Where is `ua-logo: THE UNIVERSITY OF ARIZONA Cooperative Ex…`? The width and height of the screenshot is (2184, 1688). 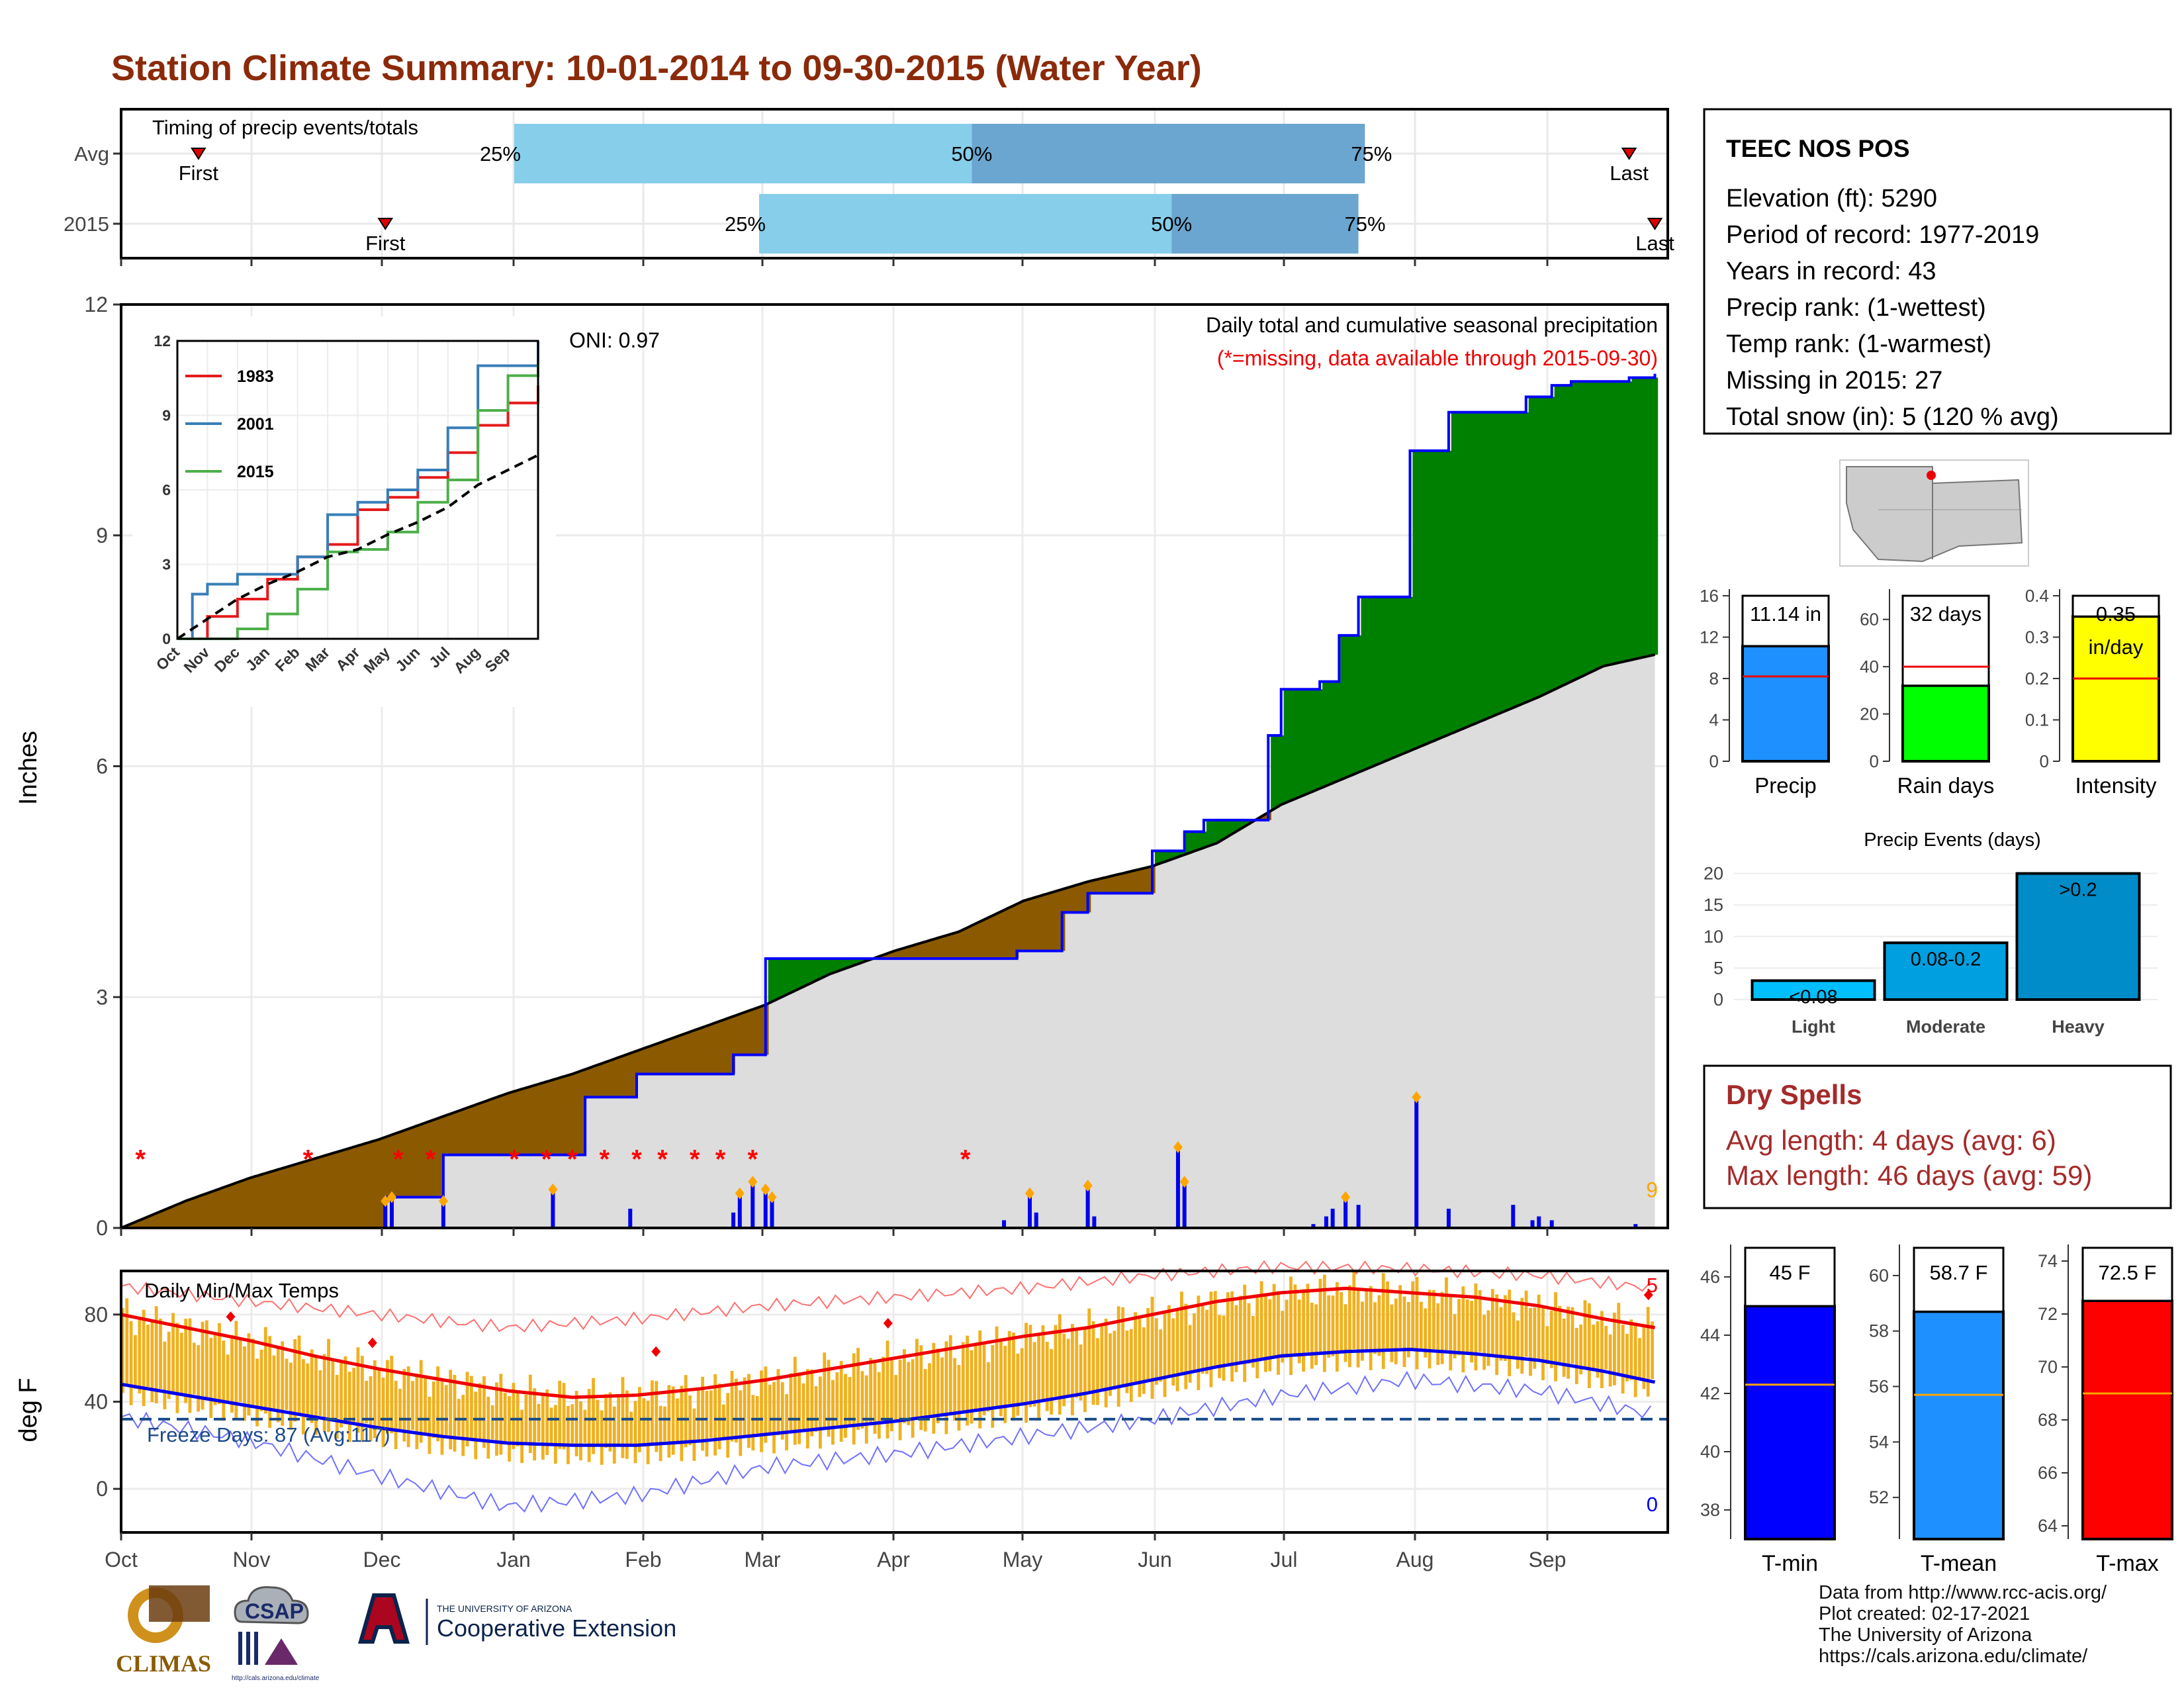 ua-logo: THE UNIVERSITY OF ARIZONA Cooperative Ex… is located at coordinates (517, 1619).